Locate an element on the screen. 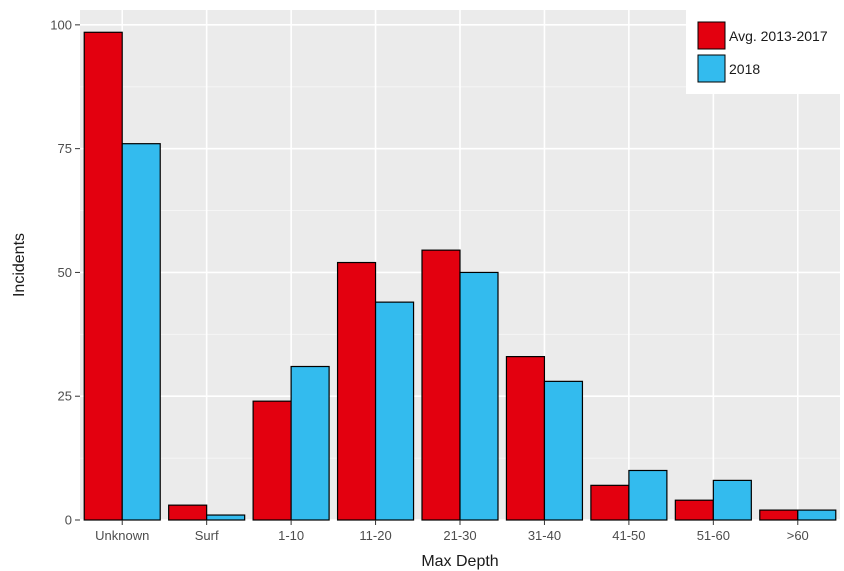  x-tick-label: 31-40 is located at coordinates (544, 535).